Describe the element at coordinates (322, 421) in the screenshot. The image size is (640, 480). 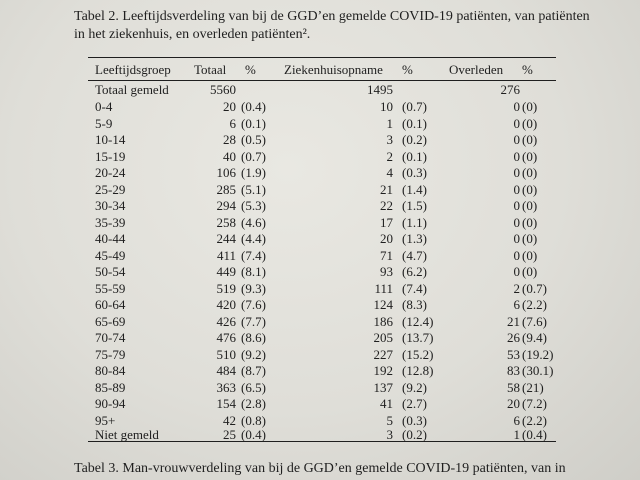
I see `table-row: 95+ 42 (0.8) 5 (0.3) 6 (2.2)` at that location.